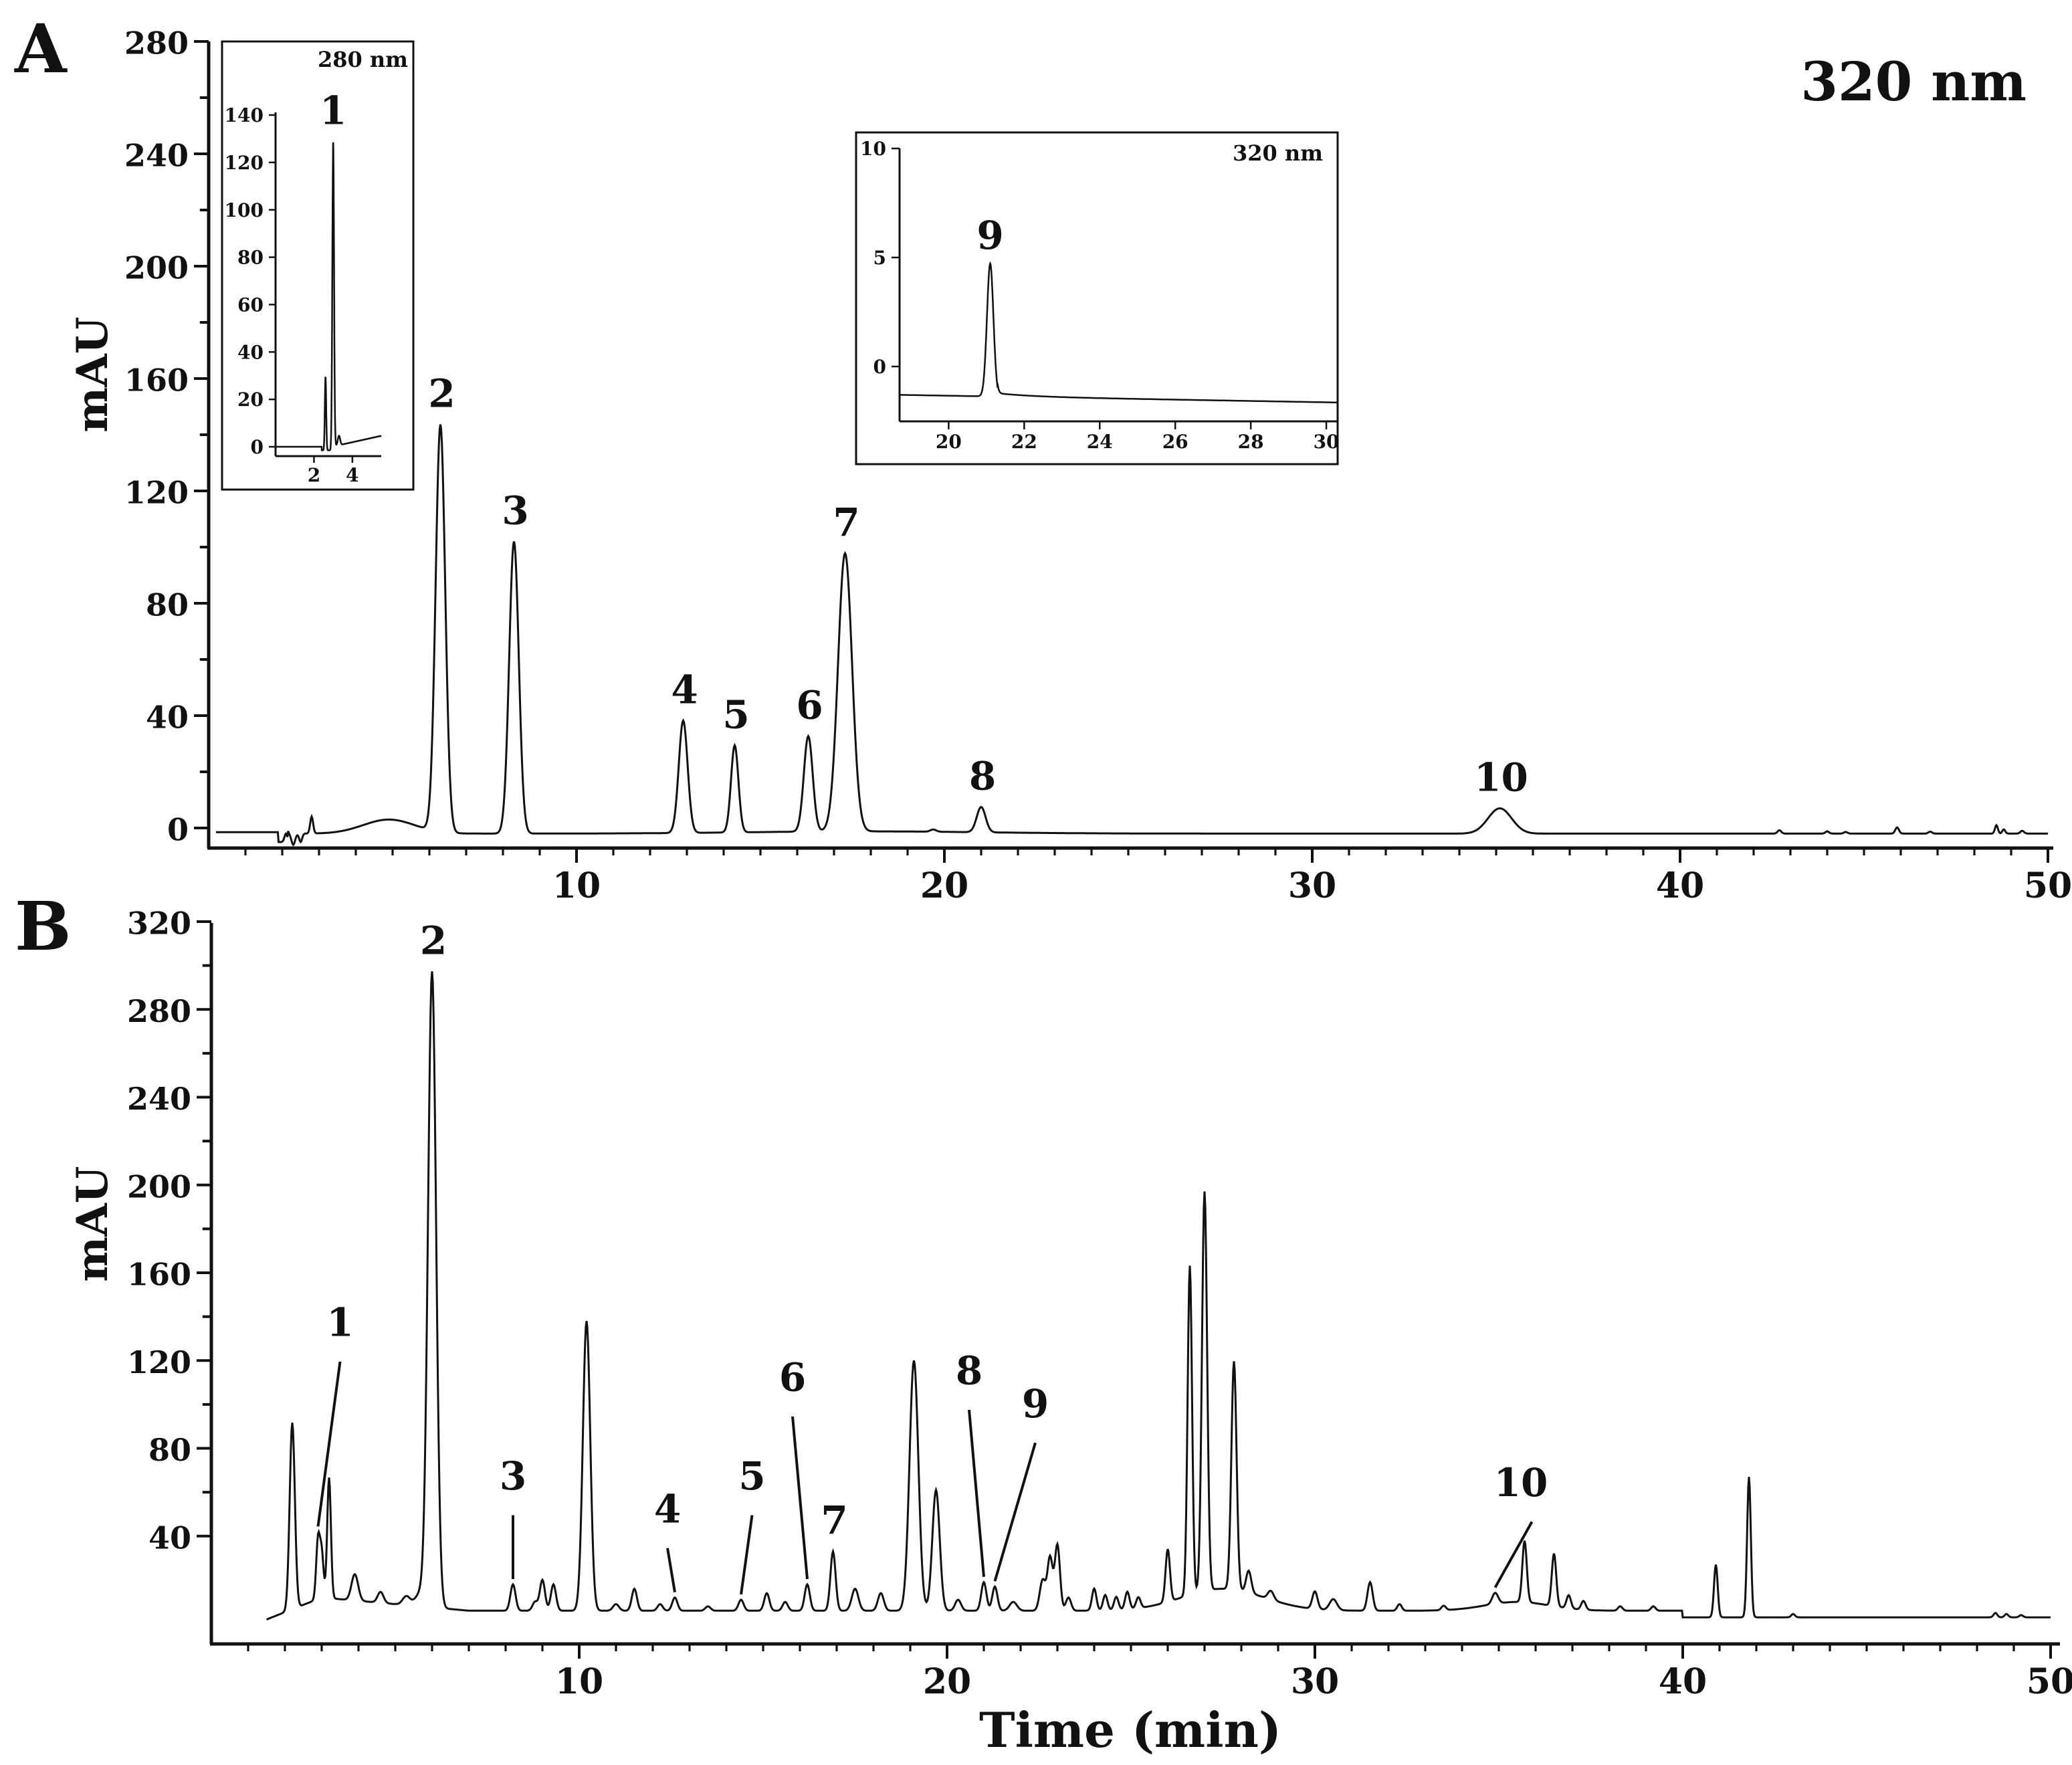  I want to click on panel-a-y-tick-label: 0, so click(178, 830).